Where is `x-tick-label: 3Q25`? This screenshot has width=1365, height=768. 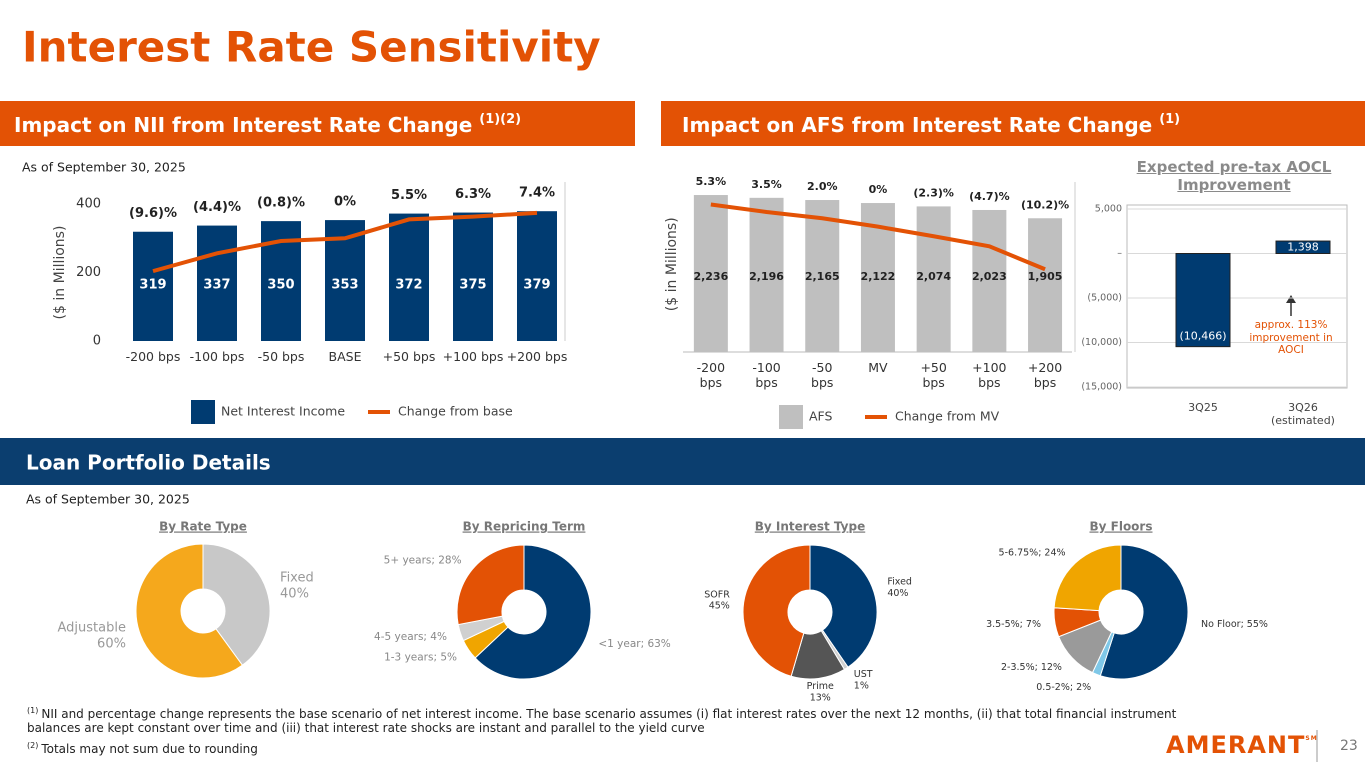
x-tick-label: 3Q25 is located at coordinates (1203, 407).